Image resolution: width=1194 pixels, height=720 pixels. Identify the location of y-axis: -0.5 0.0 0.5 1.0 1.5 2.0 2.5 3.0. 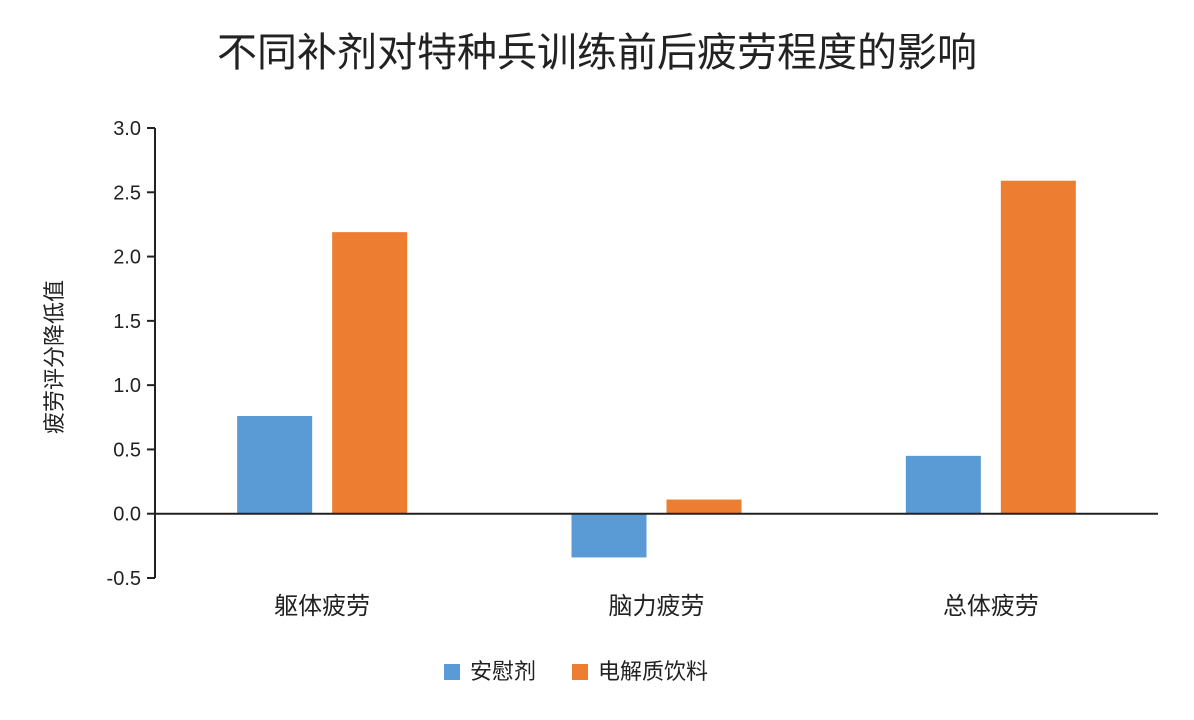
(131, 354).